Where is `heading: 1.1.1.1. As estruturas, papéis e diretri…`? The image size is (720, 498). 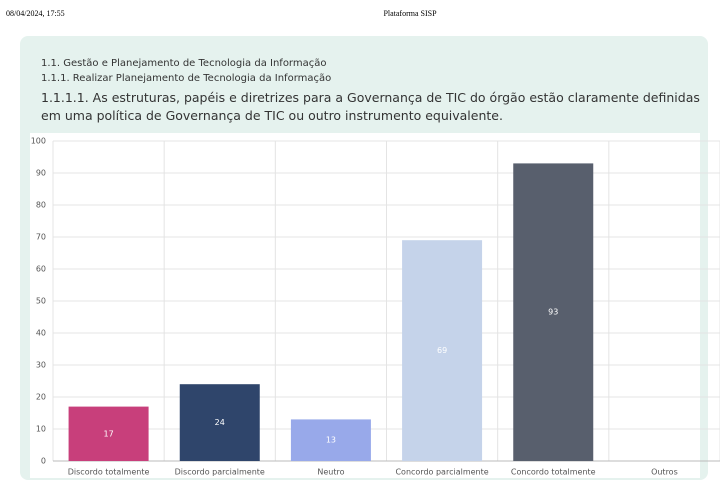
heading: 1.1.1.1. As estruturas, papéis e diretri… is located at coordinates (370, 106).